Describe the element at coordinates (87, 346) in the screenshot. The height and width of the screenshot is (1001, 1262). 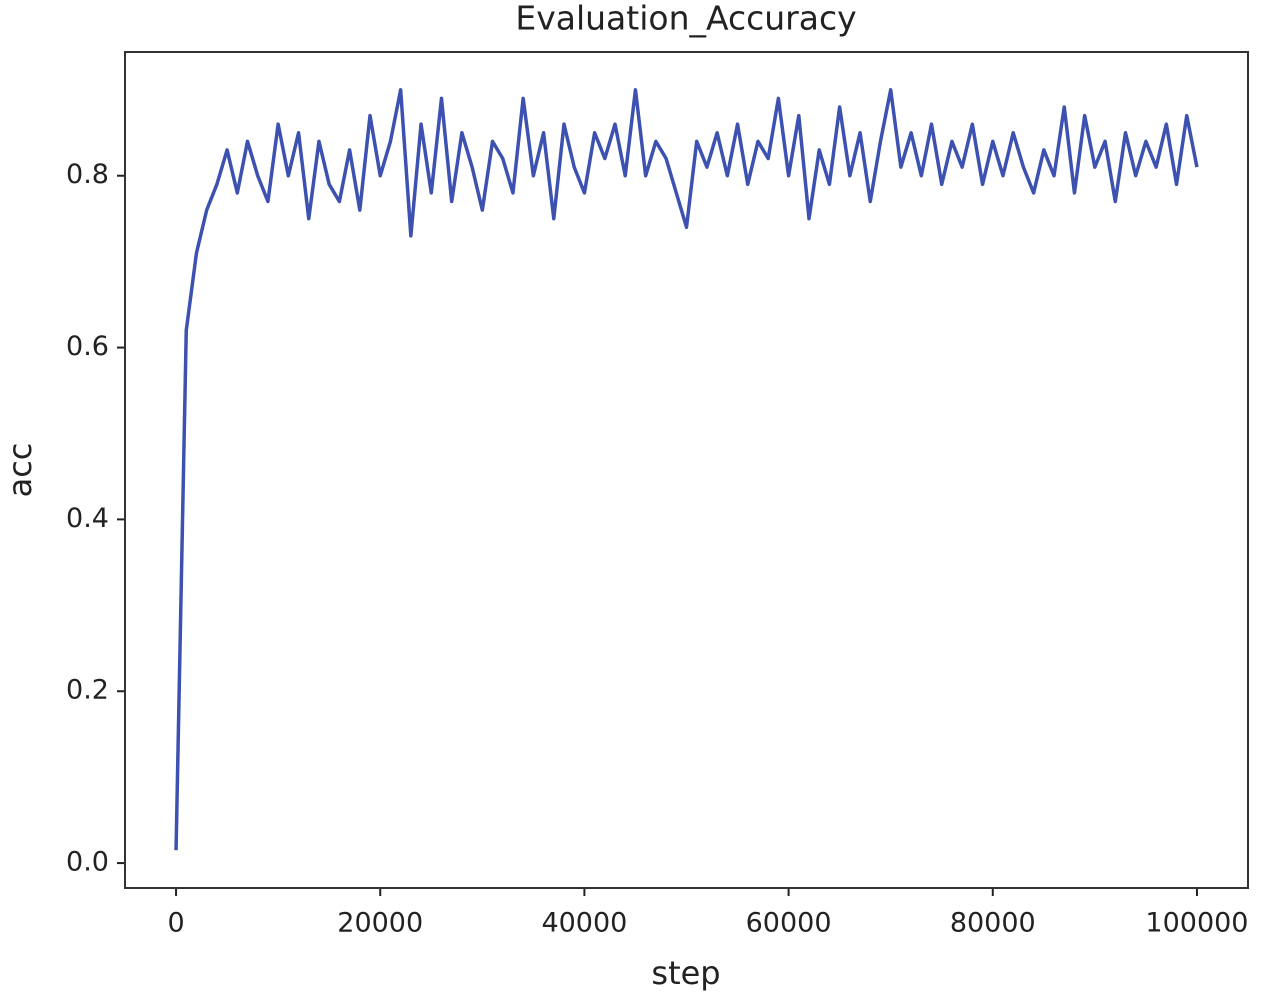
I see `y-tick-label: 0.6` at that location.